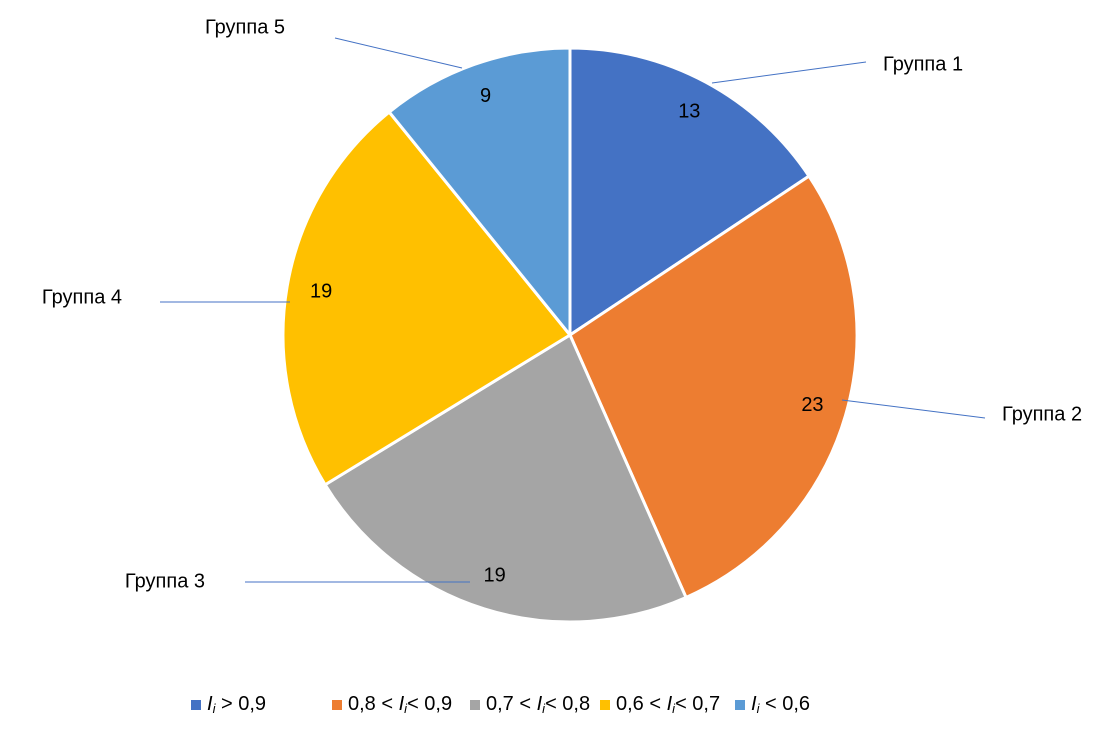 This screenshot has height=745, width=1115. What do you see at coordinates (812, 405) in the screenshot?
I see `data-label: 23` at bounding box center [812, 405].